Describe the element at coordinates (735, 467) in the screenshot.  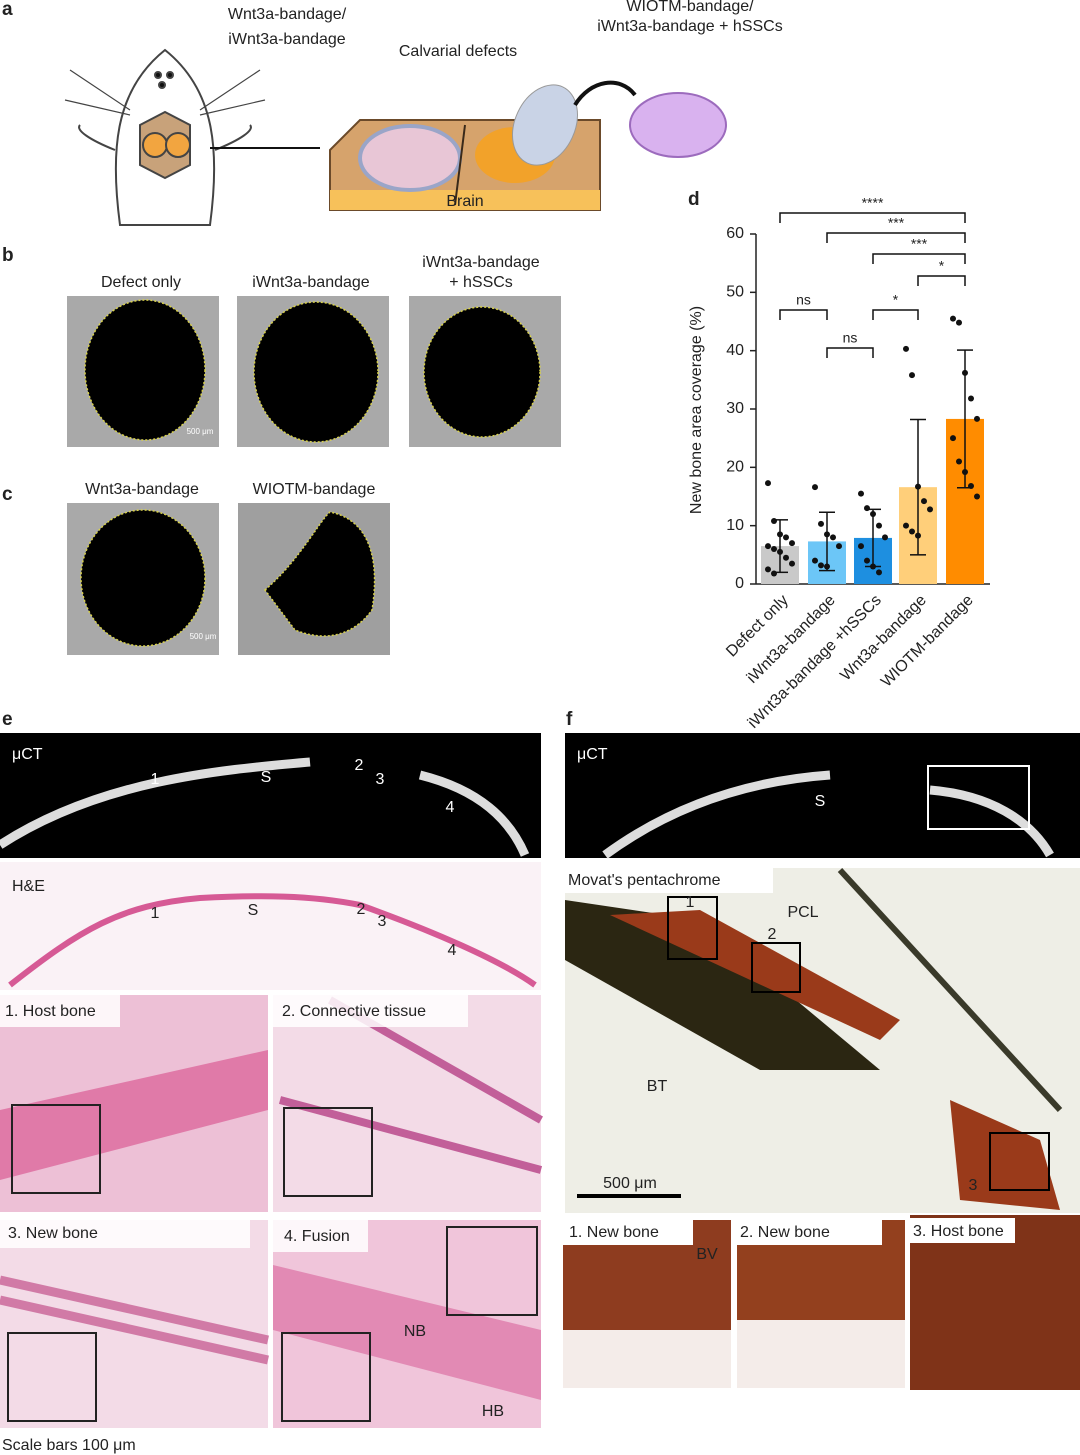
I see `y-tick-label: 20` at that location.